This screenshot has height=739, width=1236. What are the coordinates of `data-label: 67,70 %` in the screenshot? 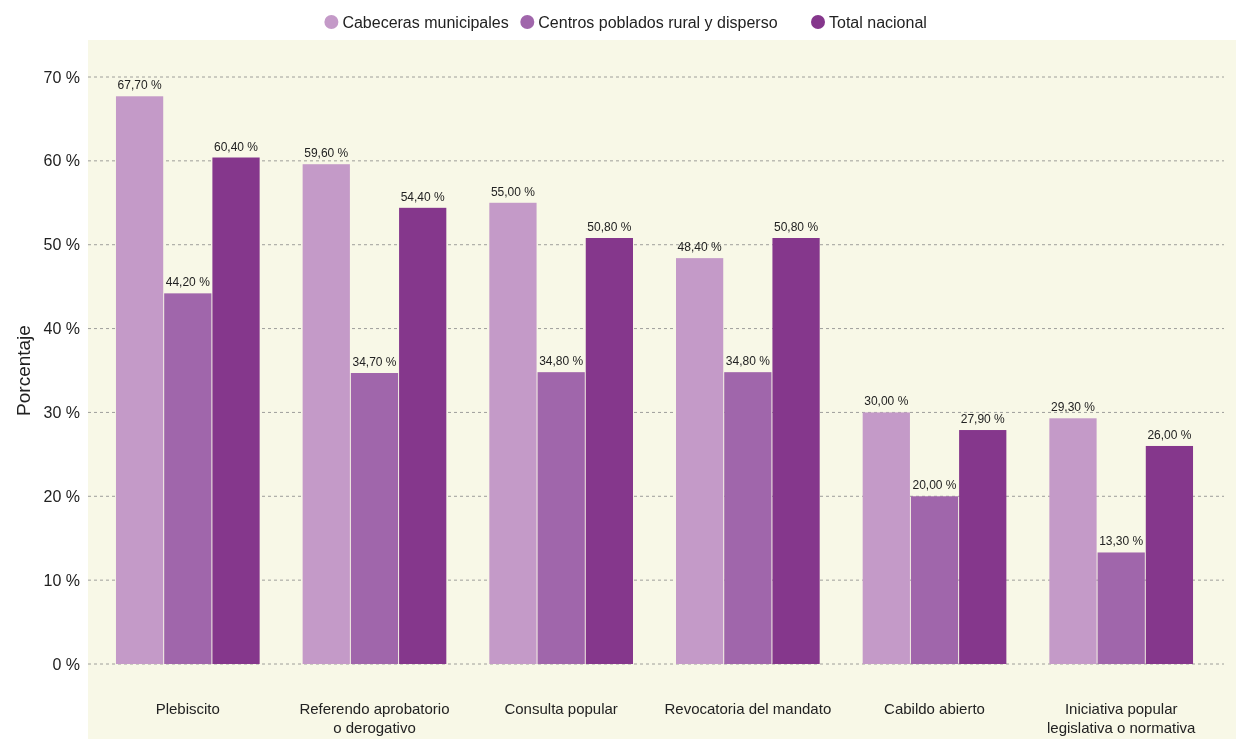 It's located at (139, 85).